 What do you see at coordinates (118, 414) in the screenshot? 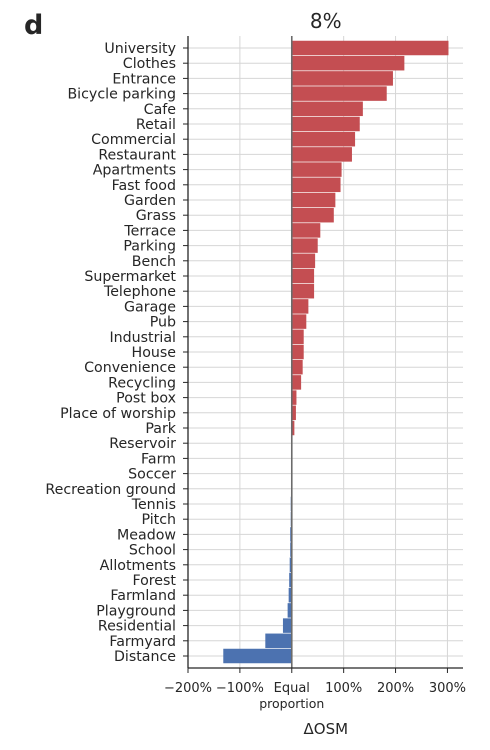
I see `category-label: Place of worship` at bounding box center [118, 414].